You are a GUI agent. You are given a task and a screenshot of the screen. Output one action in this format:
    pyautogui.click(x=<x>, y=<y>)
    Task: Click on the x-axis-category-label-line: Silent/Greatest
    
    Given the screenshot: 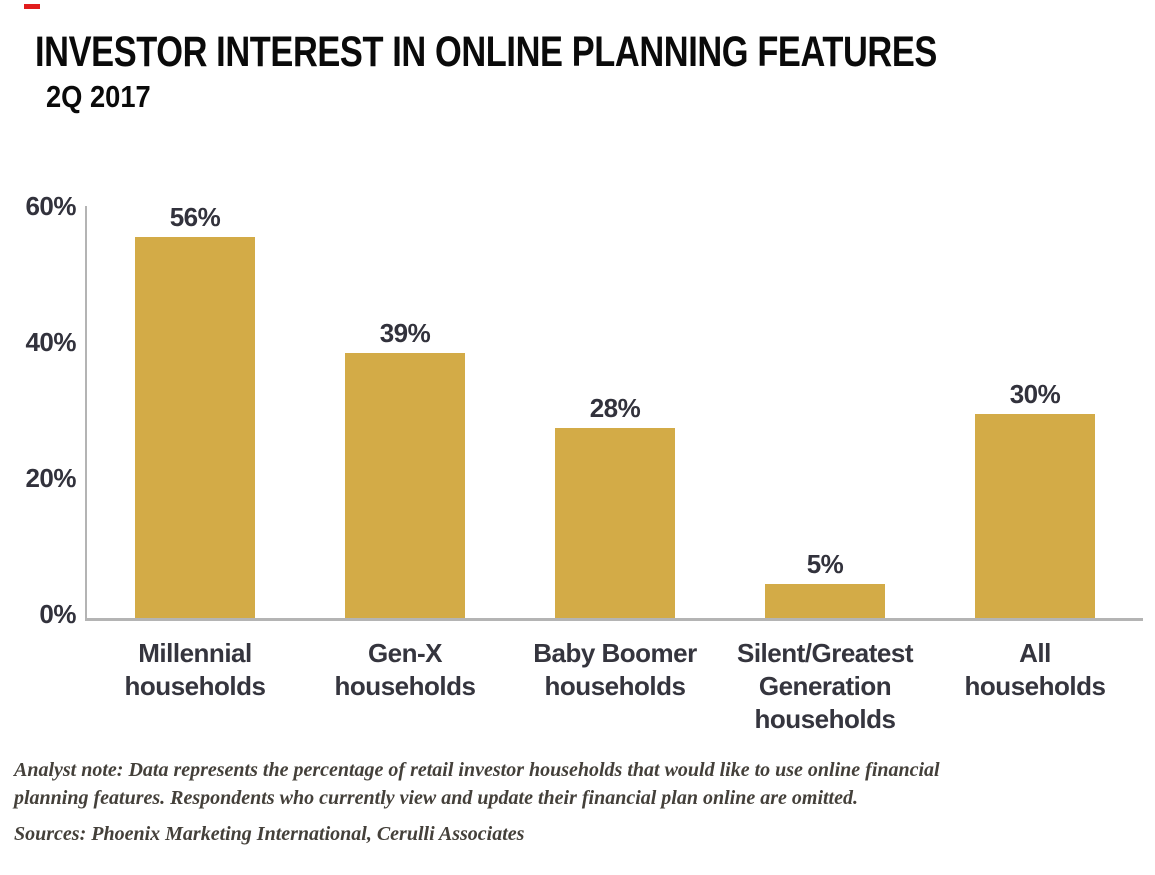 What is the action you would take?
    pyautogui.click(x=825, y=653)
    